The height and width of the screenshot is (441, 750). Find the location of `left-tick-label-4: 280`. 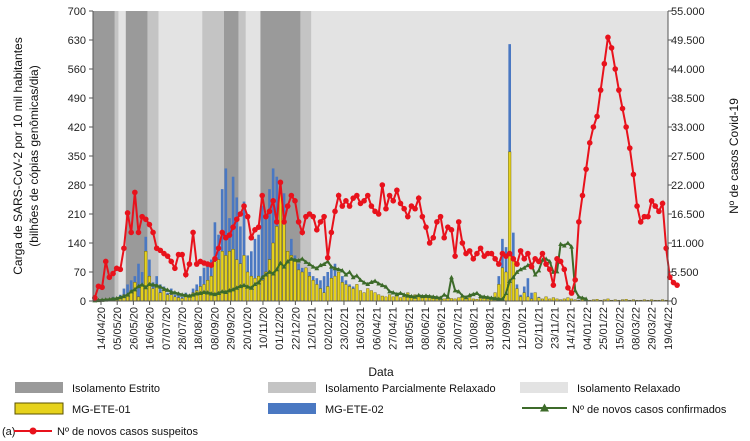

left-tick-label-4: 280 is located at coordinates (77, 186).